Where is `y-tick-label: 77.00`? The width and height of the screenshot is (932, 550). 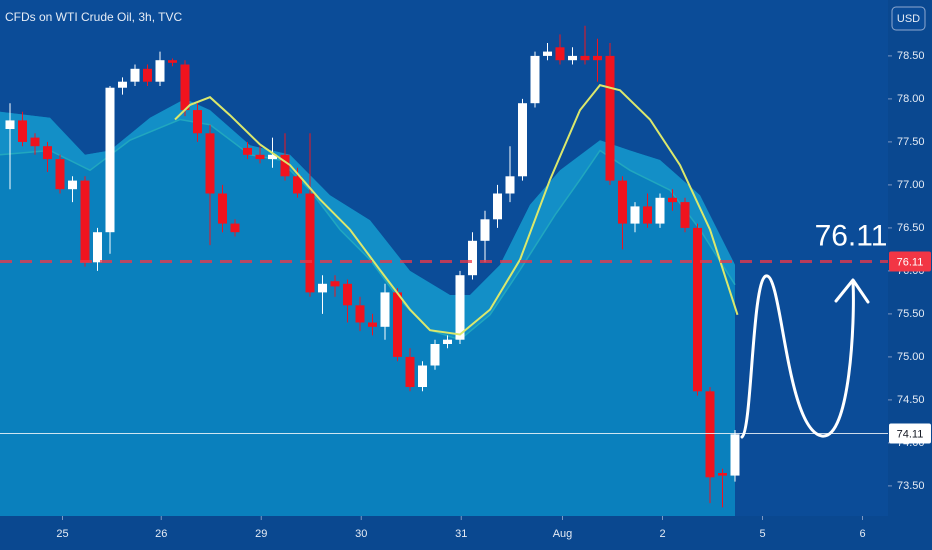 y-tick-label: 77.00 is located at coordinates (911, 185).